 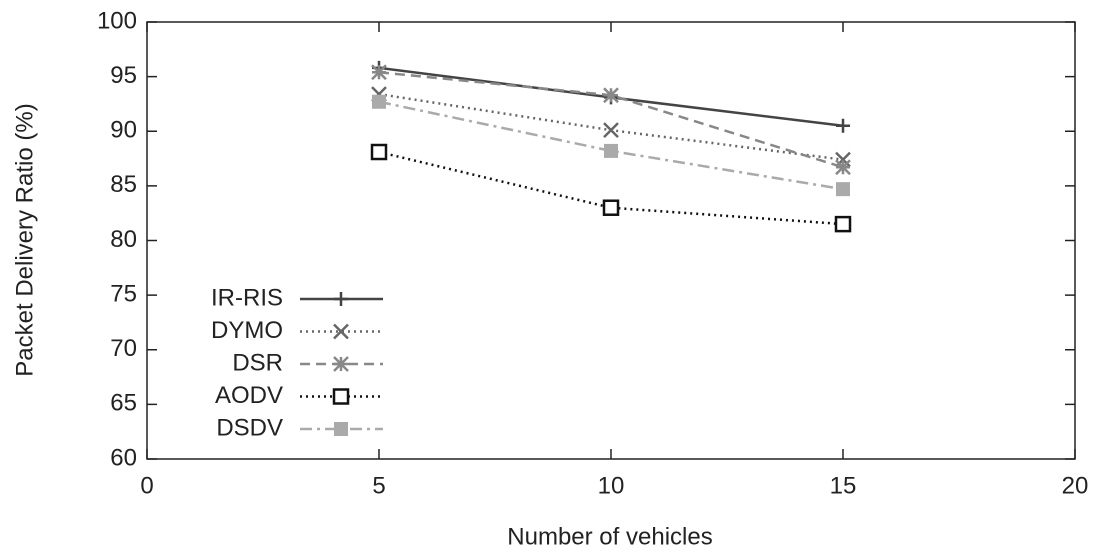 I want to click on legend-label: AODV, so click(x=249, y=395).